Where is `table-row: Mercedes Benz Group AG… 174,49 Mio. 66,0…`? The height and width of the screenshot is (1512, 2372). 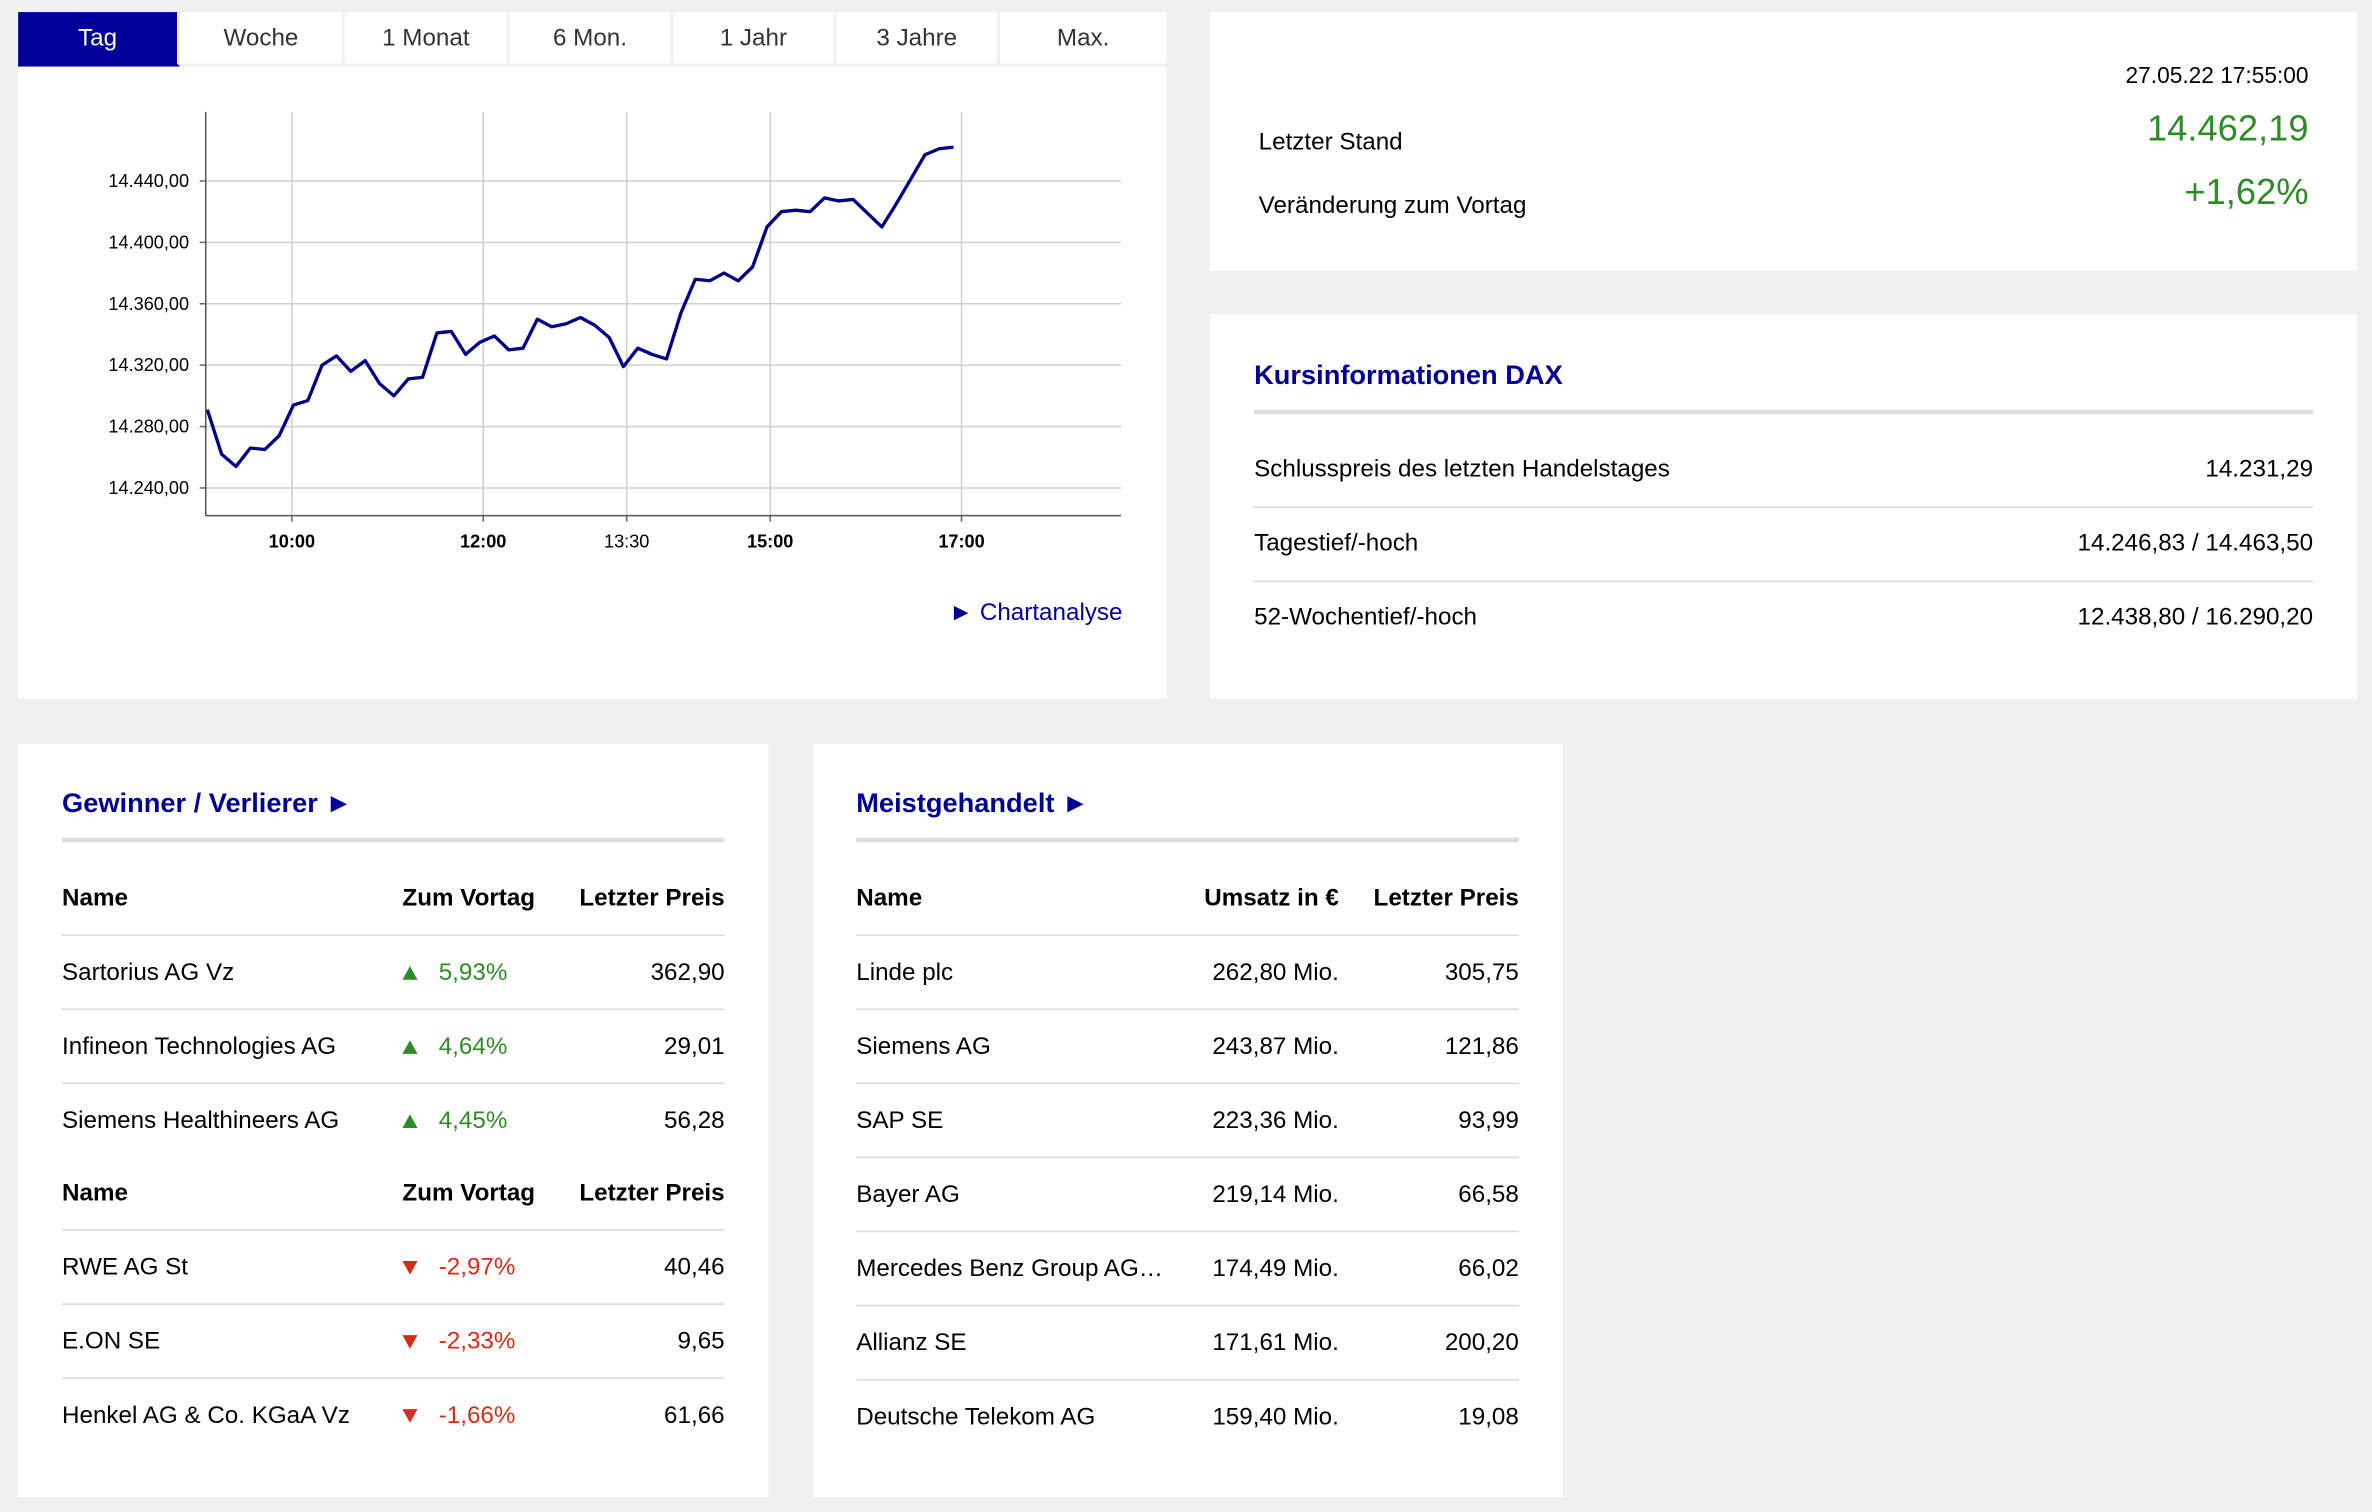
table-row: Mercedes Benz Group AG… 174,49 Mio. 66,0… is located at coordinates (1187, 1269).